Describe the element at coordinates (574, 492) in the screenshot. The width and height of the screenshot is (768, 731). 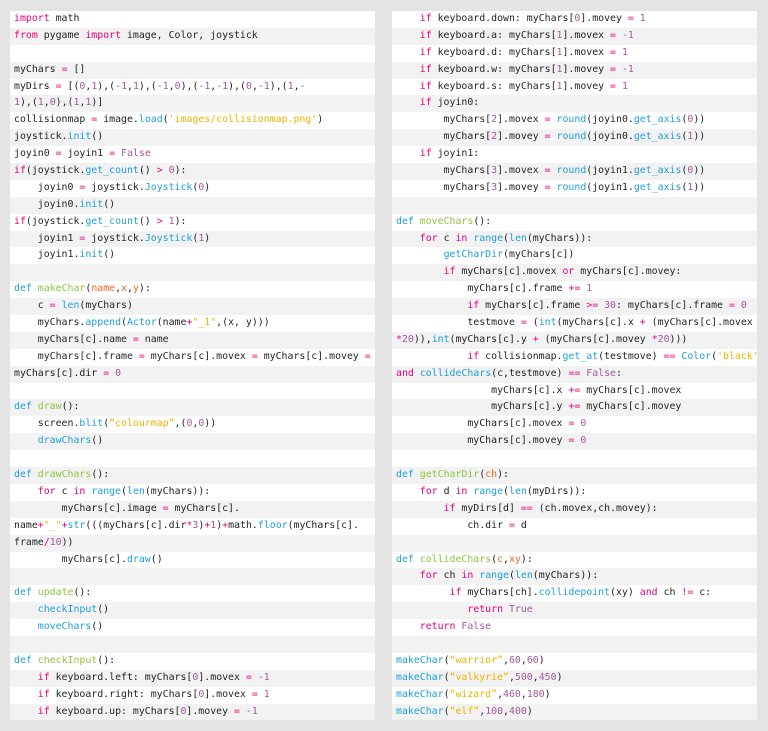
I see `code-line: for d in range(len(myDirs)):` at that location.